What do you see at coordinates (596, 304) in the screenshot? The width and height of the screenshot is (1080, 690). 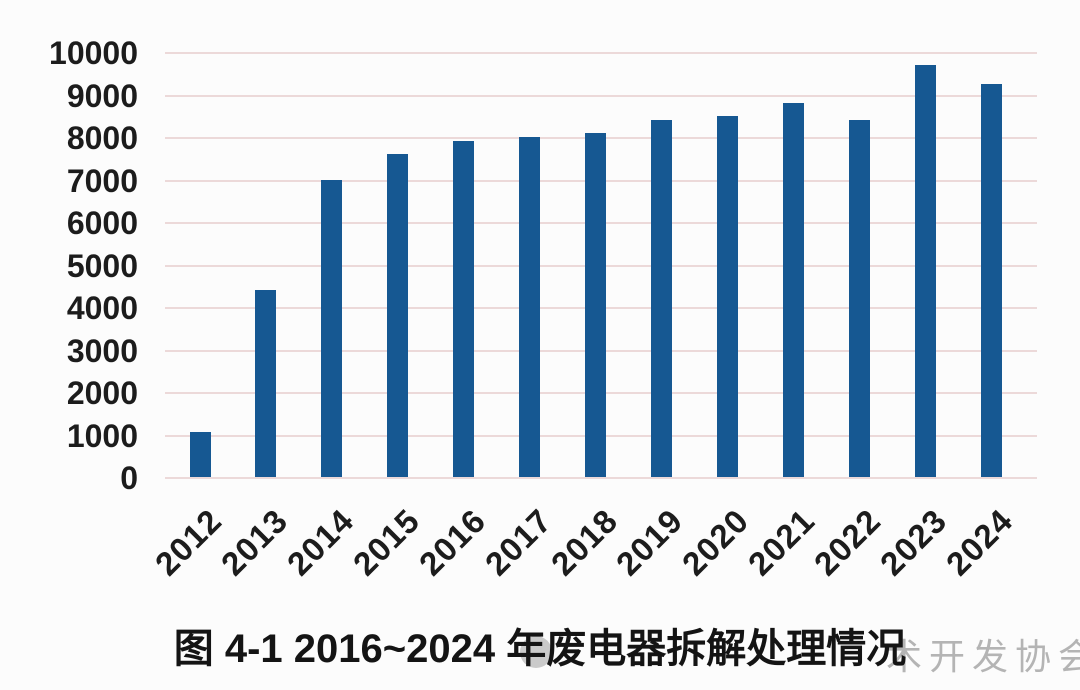 I see `bar-2018` at bounding box center [596, 304].